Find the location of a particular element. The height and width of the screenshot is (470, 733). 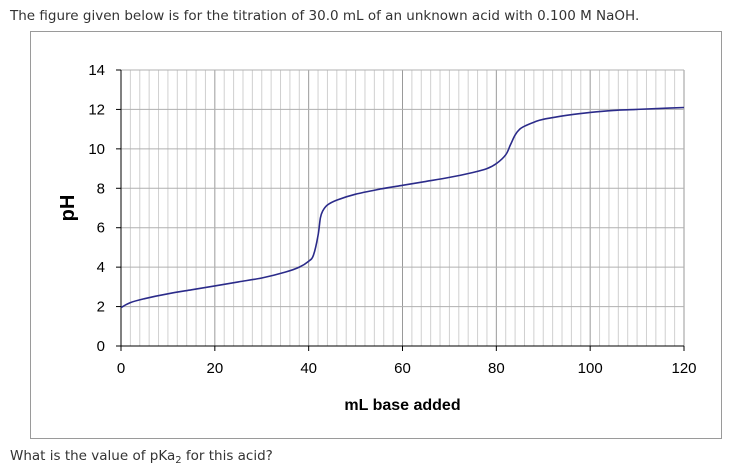

x-tick-label: 80 is located at coordinates (496, 368).